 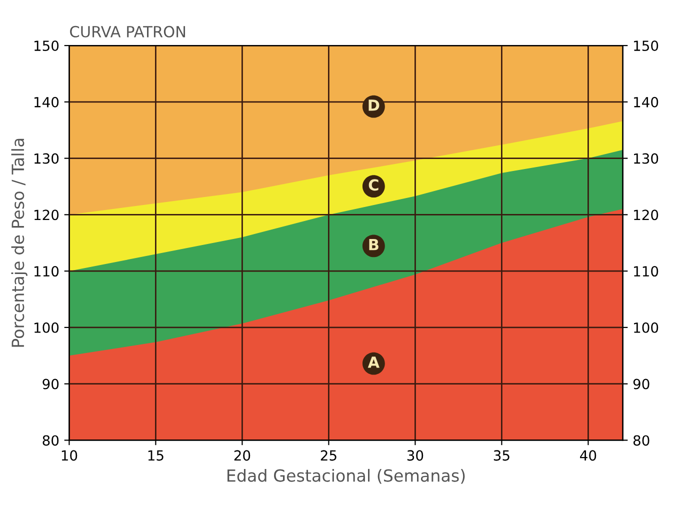 What do you see at coordinates (156, 455) in the screenshot?
I see `x-tick-label: 15` at bounding box center [156, 455].